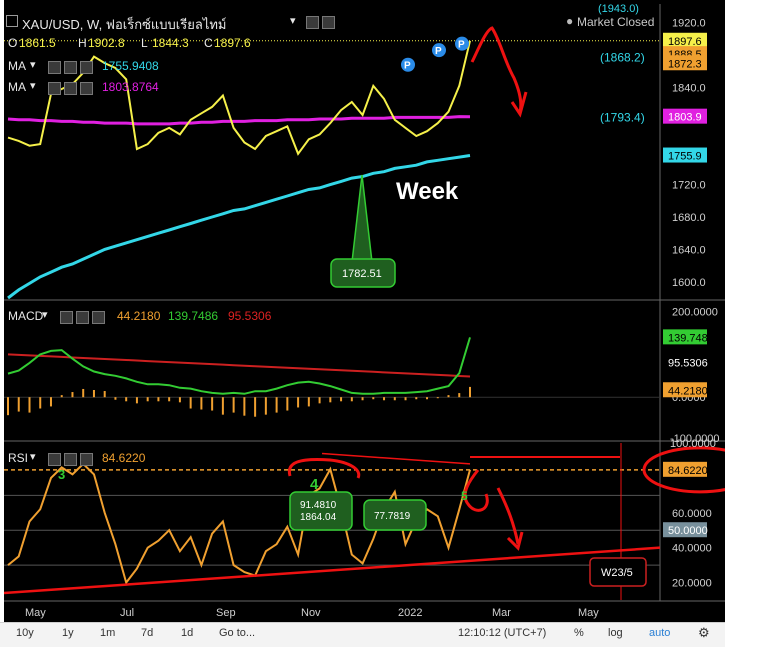 This screenshot has width=761, height=654. Describe the element at coordinates (618, 9) in the screenshot. I see `price-axis-top-label: (1943.0)` at that location.